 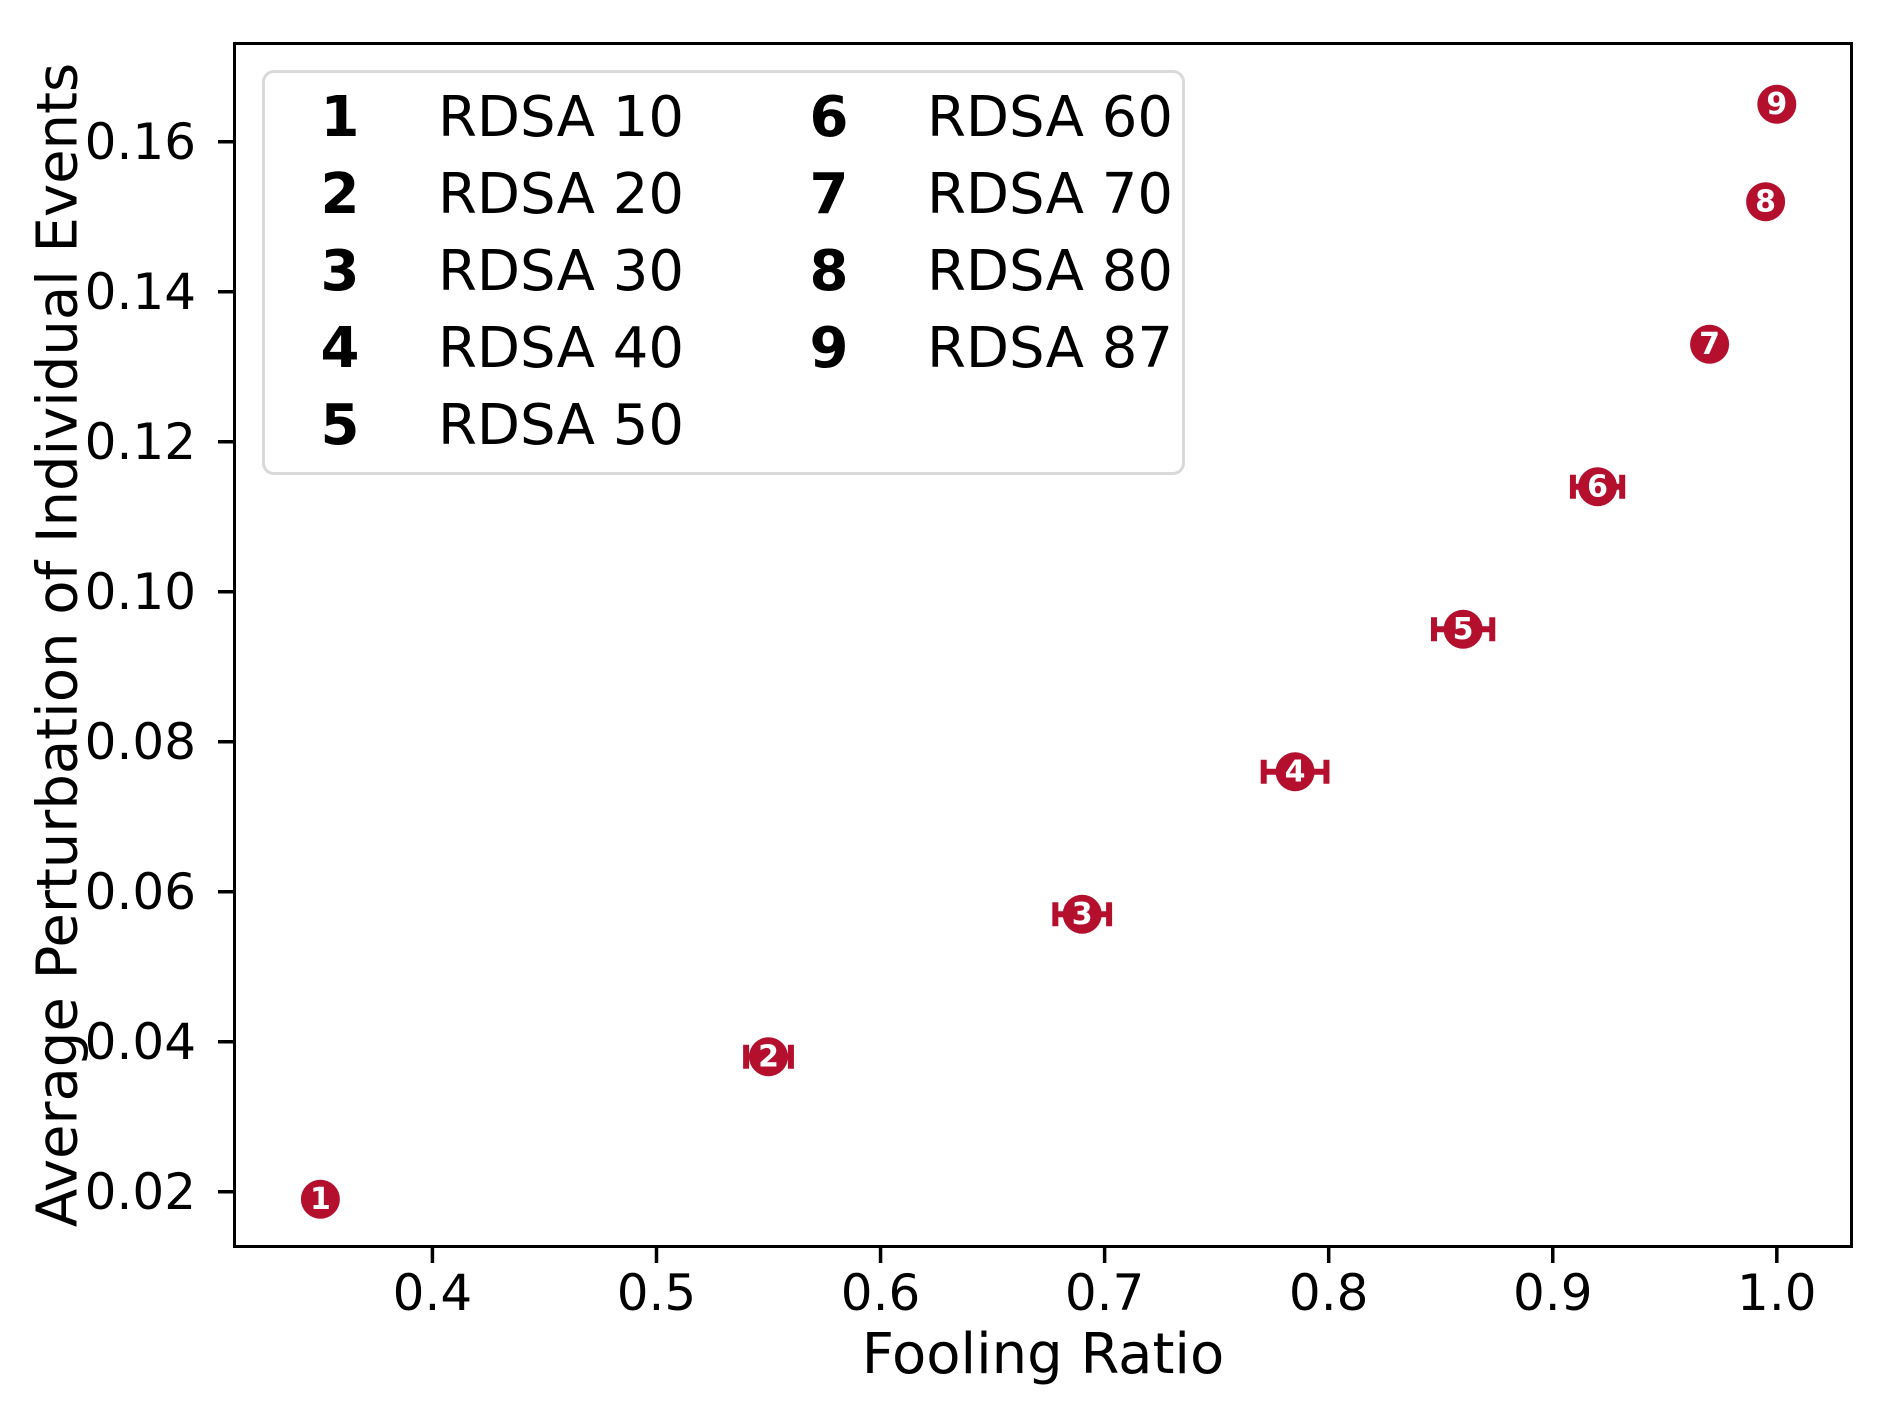 I want to click on legend-entry: 3 RDSA 30, so click(x=474, y=271).